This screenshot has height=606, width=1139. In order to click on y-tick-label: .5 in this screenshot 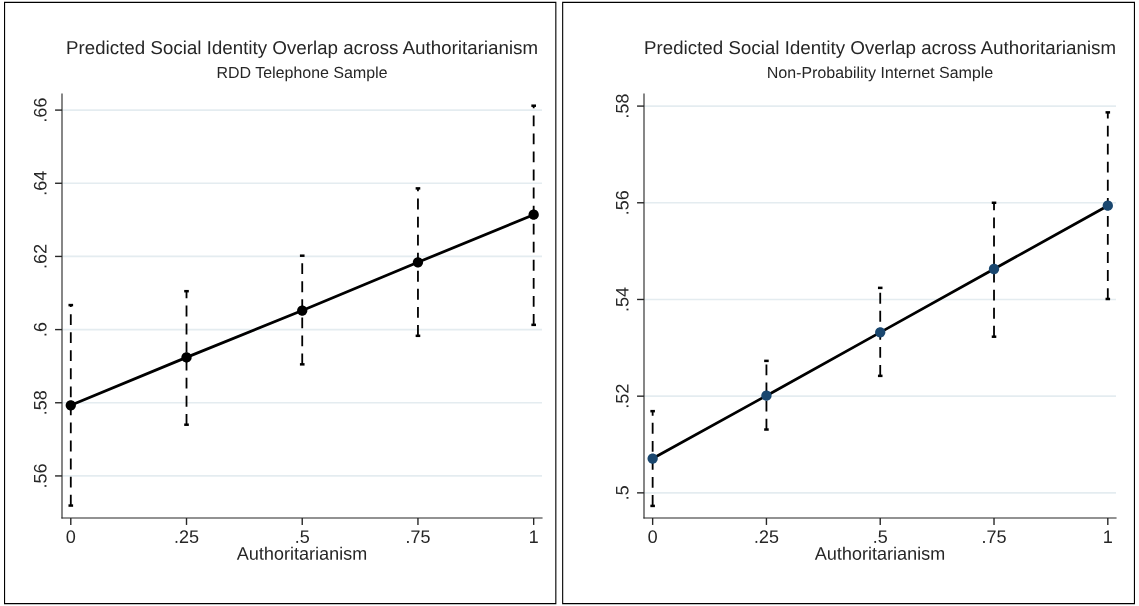, I will do `click(622, 492)`.